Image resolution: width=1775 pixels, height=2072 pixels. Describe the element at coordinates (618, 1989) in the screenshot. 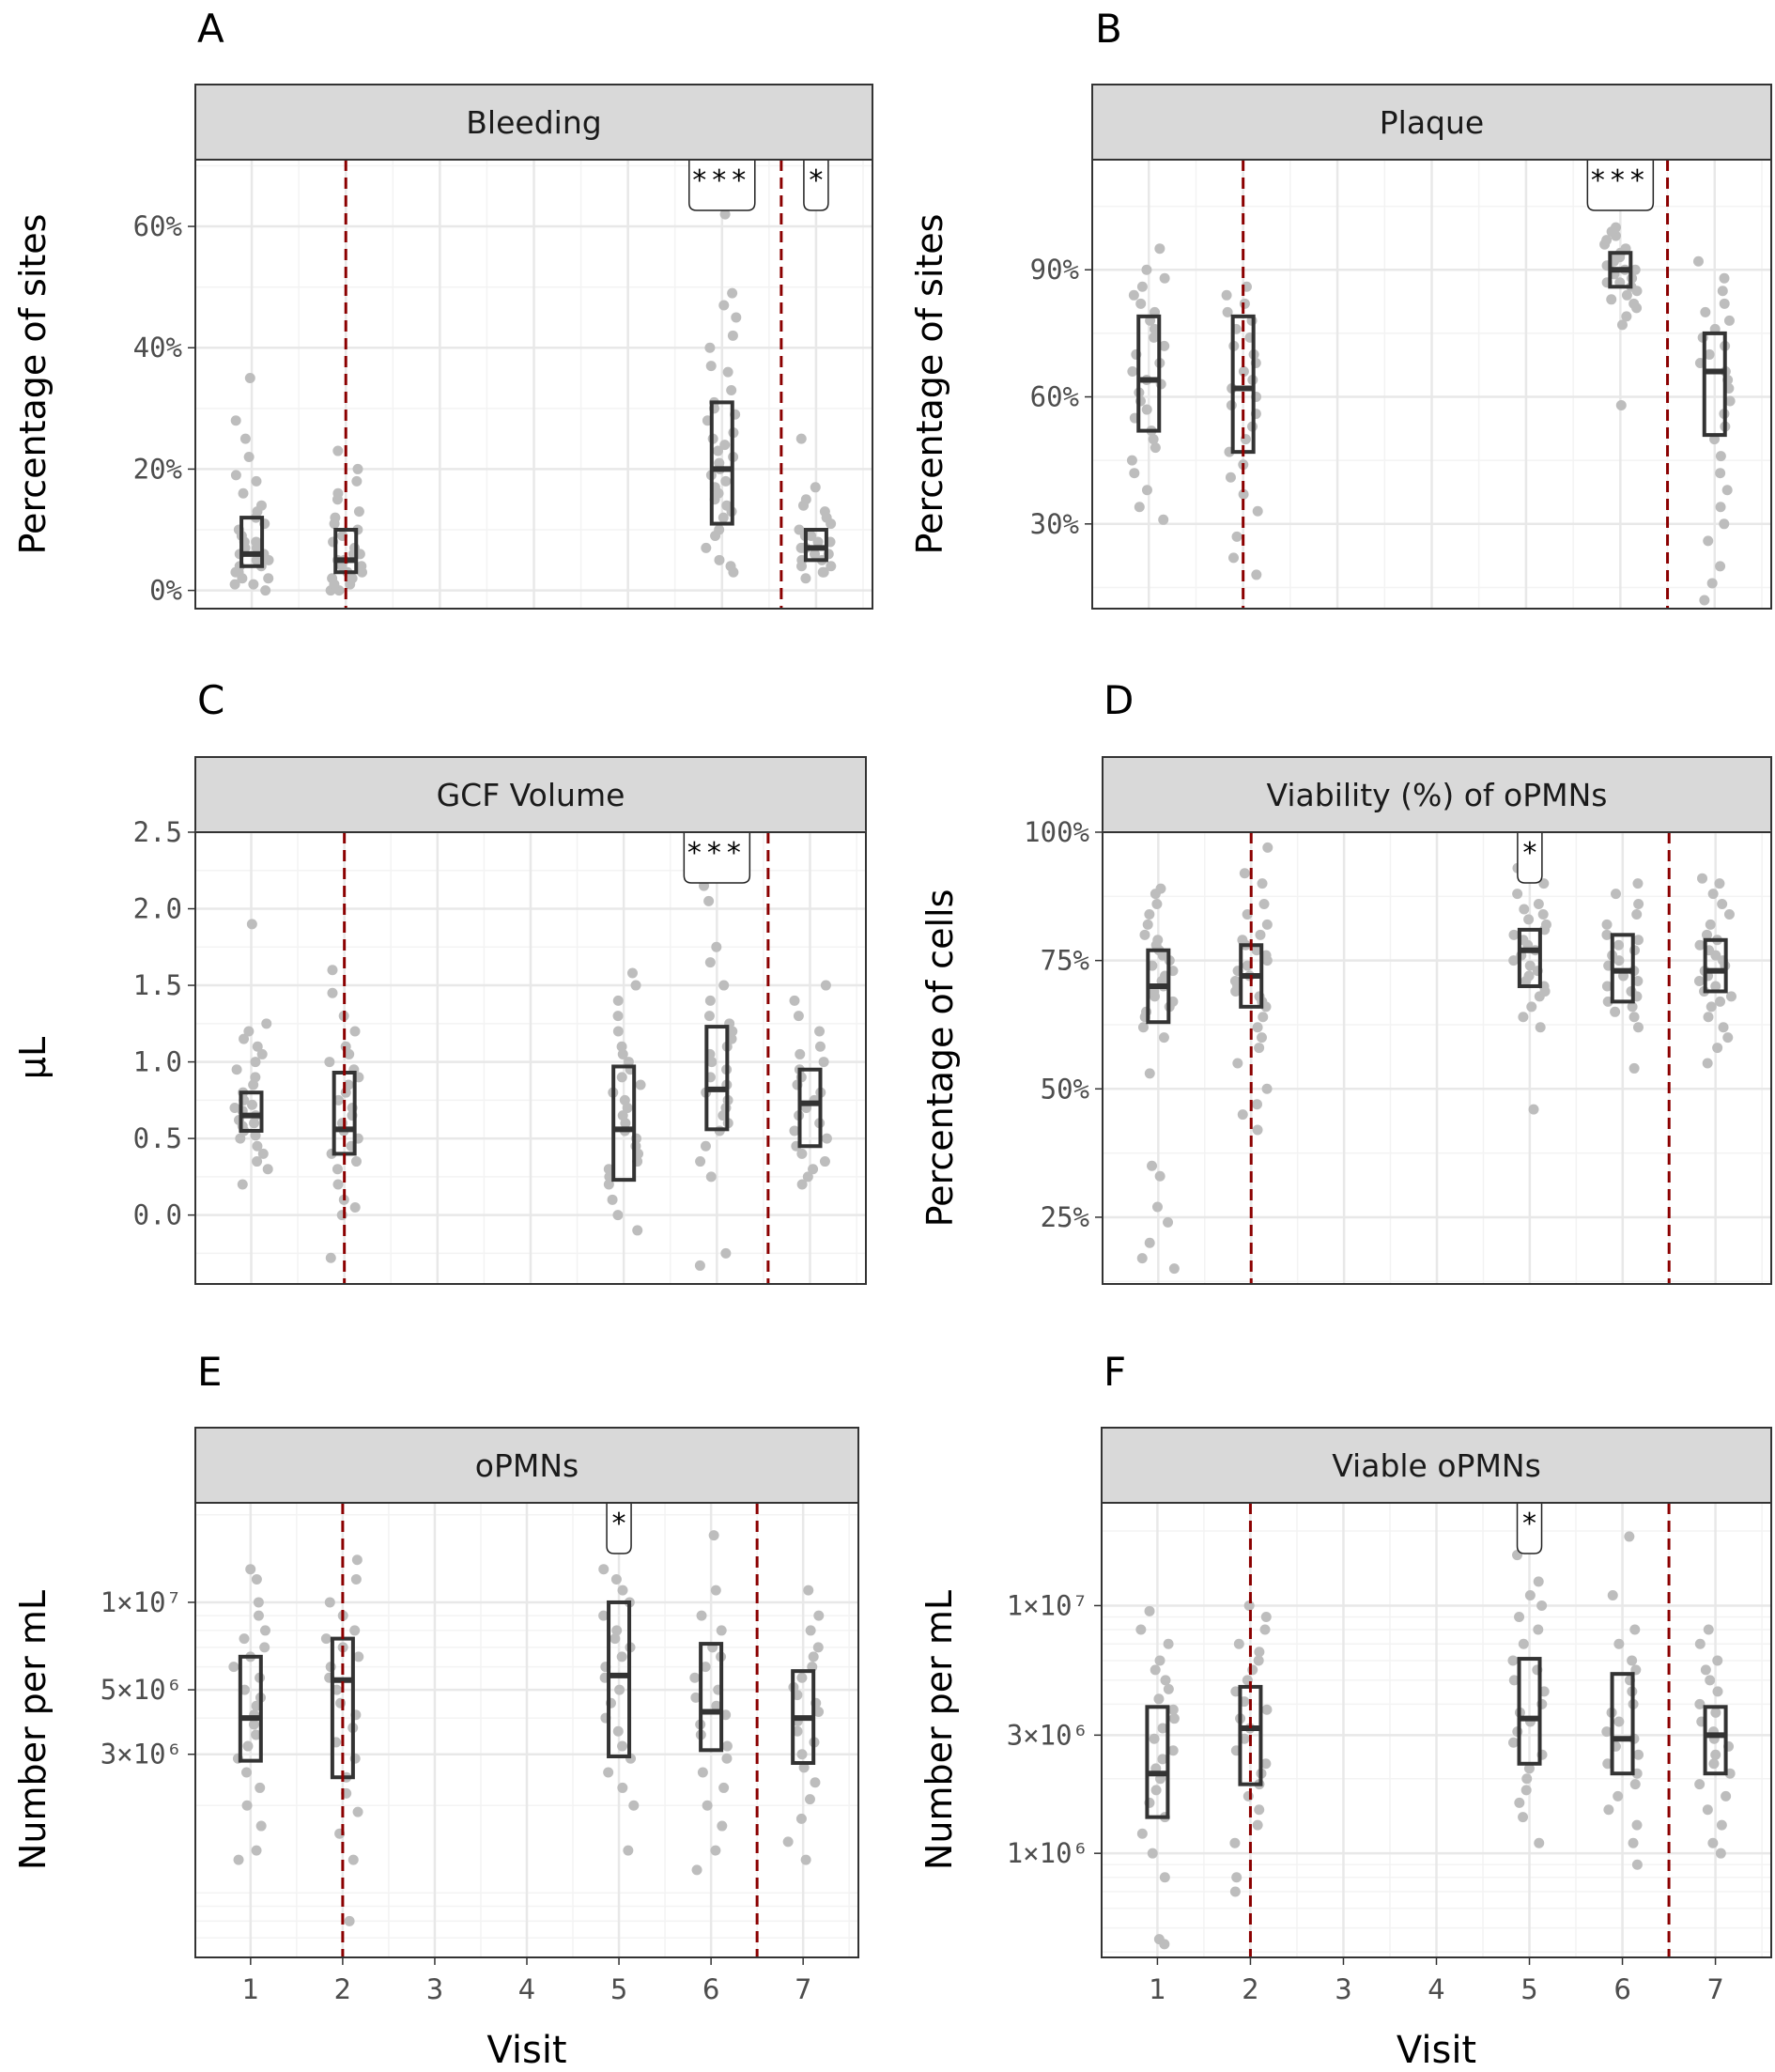

I see `x-tick-label: 5` at that location.